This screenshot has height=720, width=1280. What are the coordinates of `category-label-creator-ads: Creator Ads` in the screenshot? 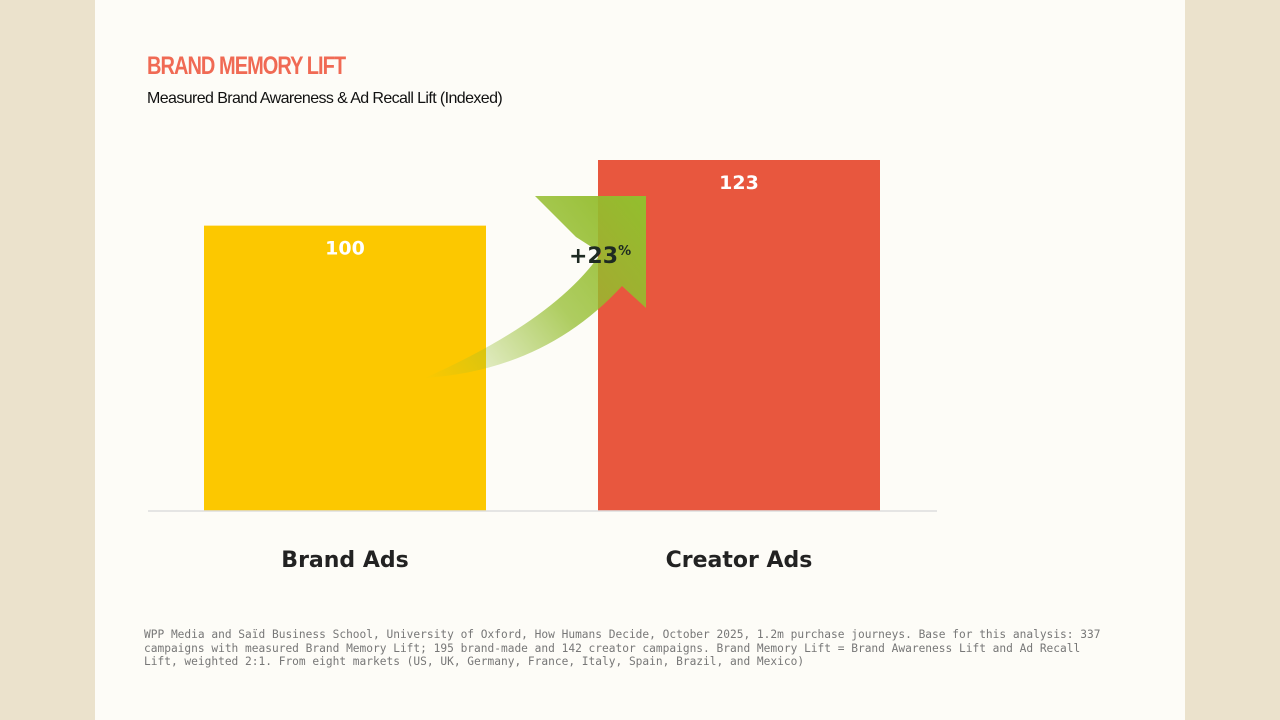 It's located at (739, 560).